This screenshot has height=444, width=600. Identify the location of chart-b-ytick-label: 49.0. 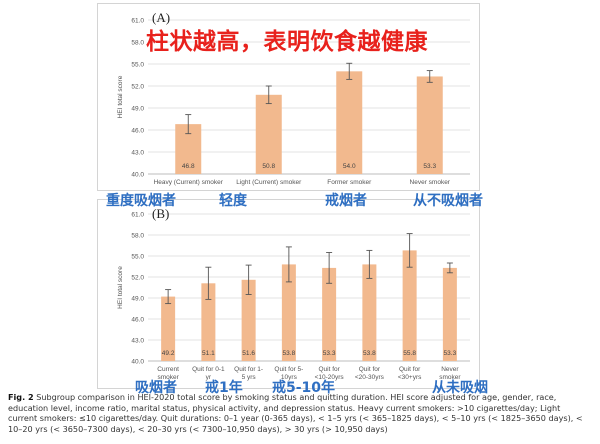
(137, 299).